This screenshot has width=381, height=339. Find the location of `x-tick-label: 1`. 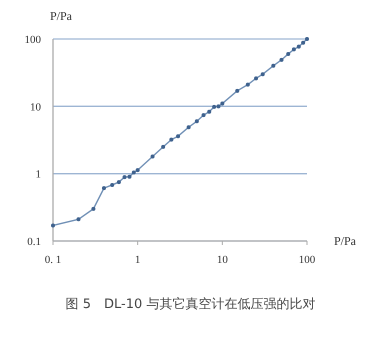

x-tick-label: 1 is located at coordinates (137, 260).